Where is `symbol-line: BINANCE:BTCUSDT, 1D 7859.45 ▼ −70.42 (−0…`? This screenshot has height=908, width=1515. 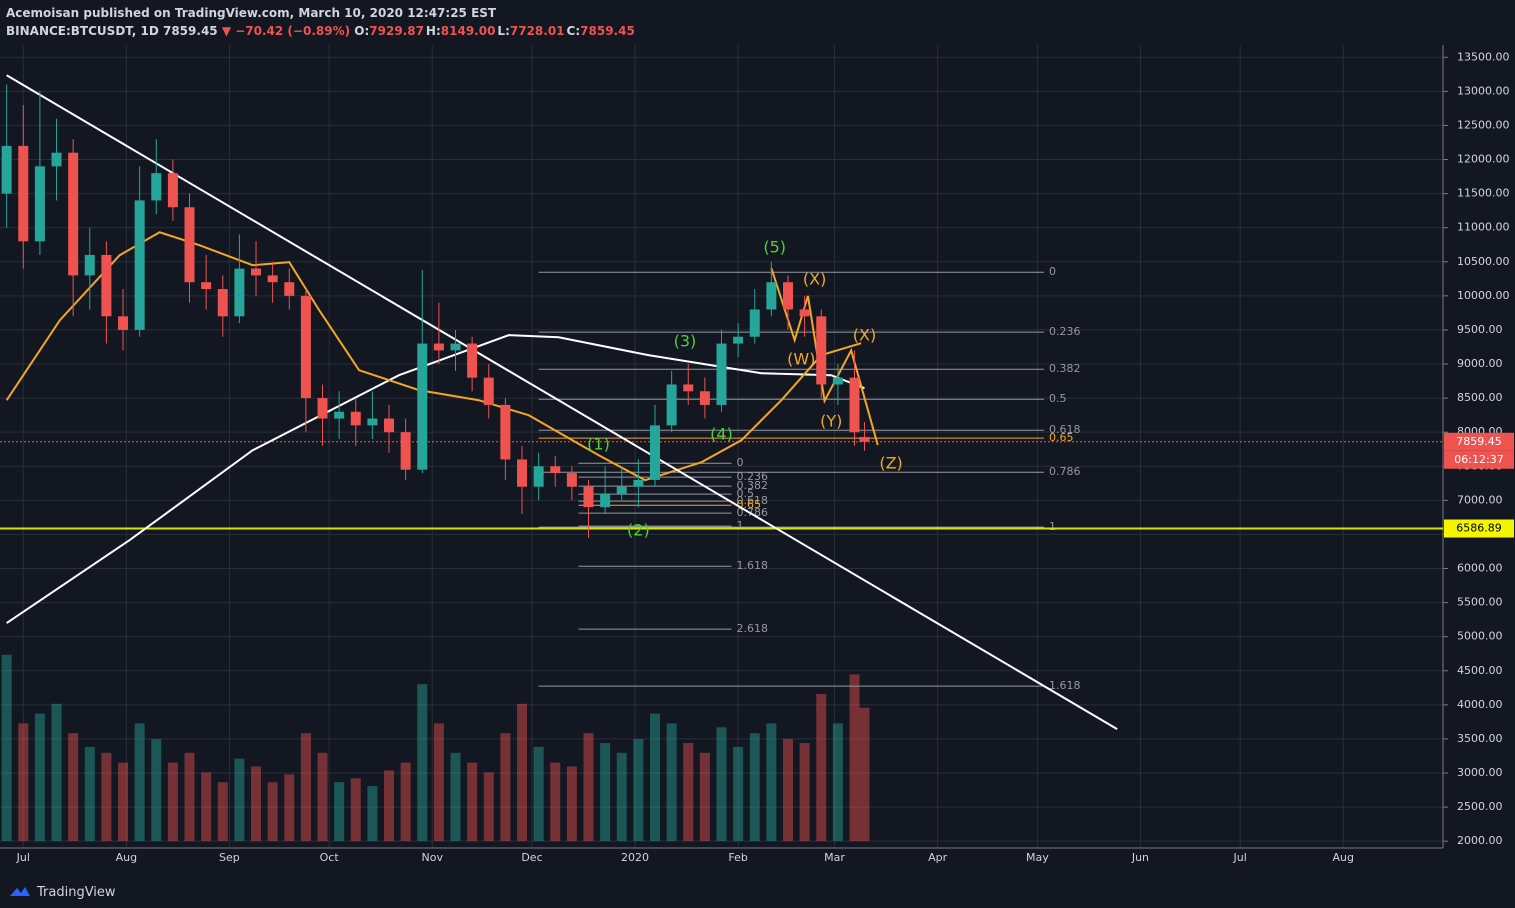
symbol-line: BINANCE:BTCUSDT, 1D 7859.45 ▼ −70.42 (−0… is located at coordinates (321, 31).